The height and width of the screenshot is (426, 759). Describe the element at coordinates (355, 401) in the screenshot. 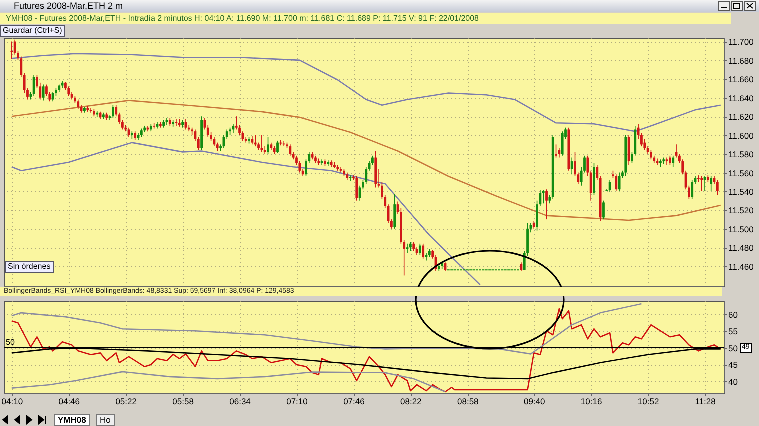

I see `x-tick-label: 07:46` at that location.